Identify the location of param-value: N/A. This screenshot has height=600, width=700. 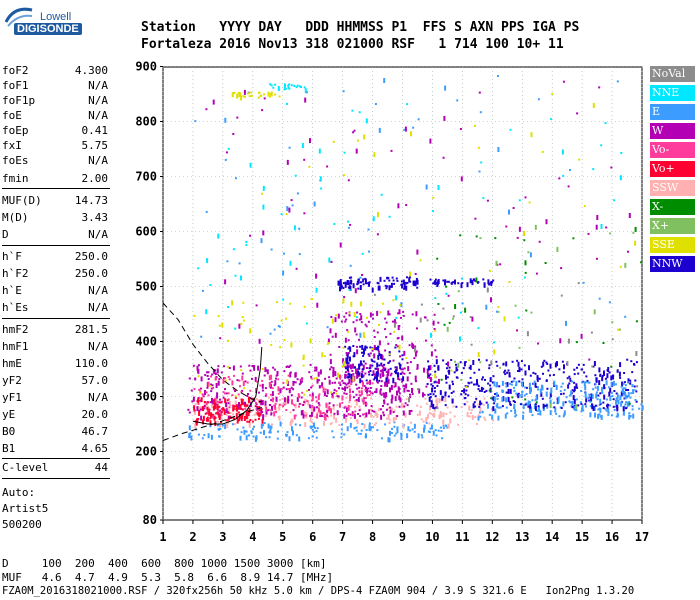
(98, 307).